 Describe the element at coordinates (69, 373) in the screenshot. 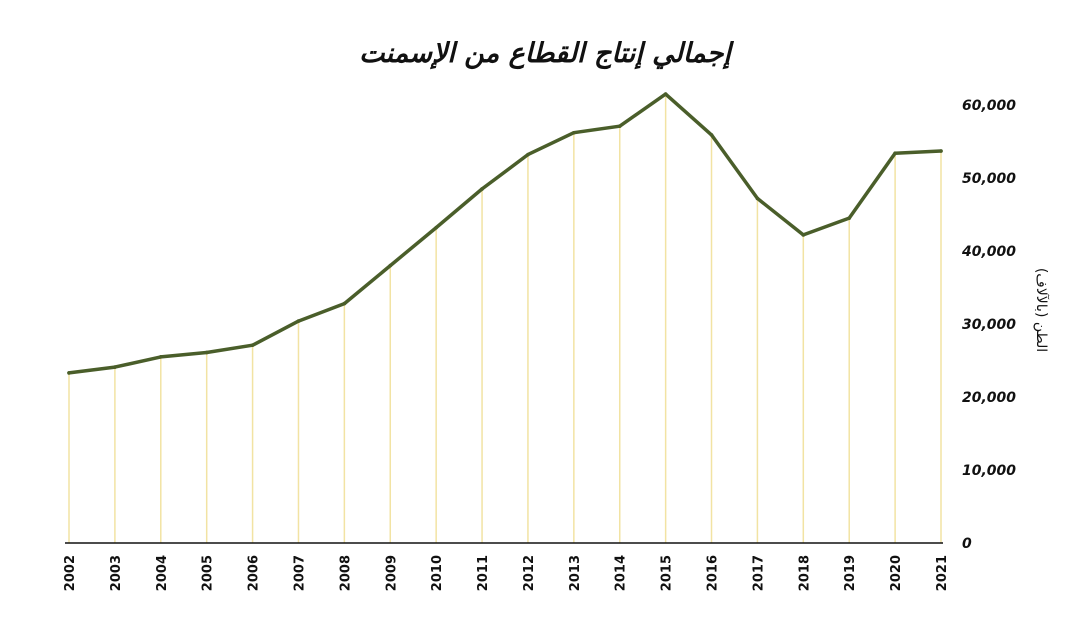

I see `data-point-2002` at that location.